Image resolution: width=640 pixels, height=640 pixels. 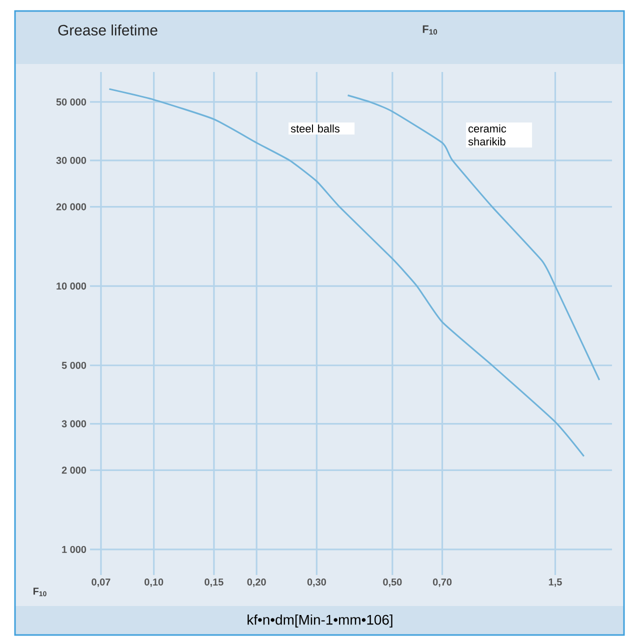 What do you see at coordinates (71, 206) in the screenshot?
I see `y-tick-label: 20 000` at bounding box center [71, 206].